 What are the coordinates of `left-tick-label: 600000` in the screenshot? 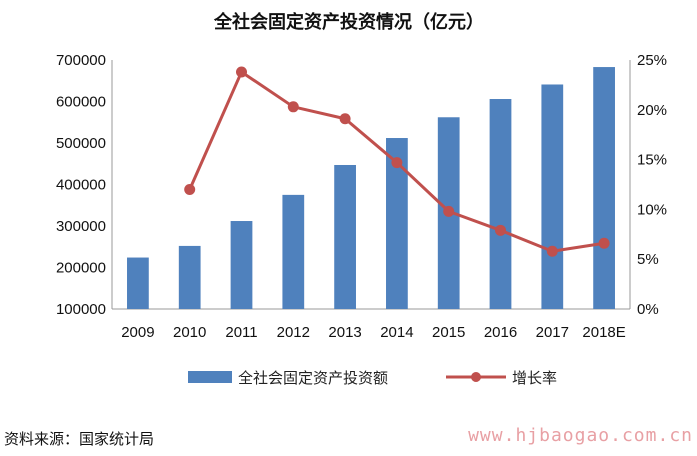 It's located at (81, 102).